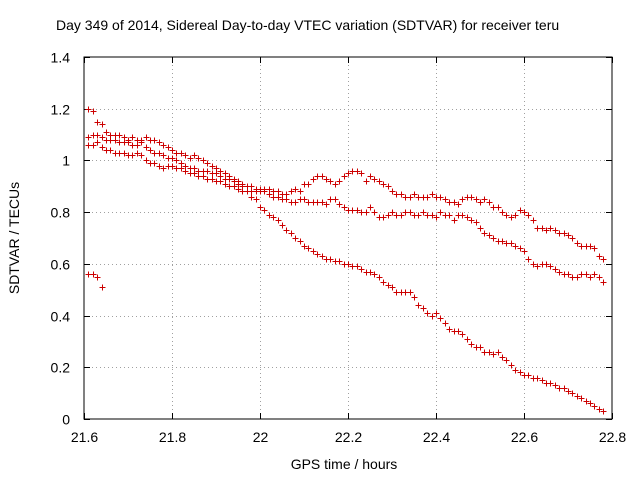 Image resolution: width=640 pixels, height=480 pixels. I want to click on x-tick-label: 21.6, so click(84, 437).